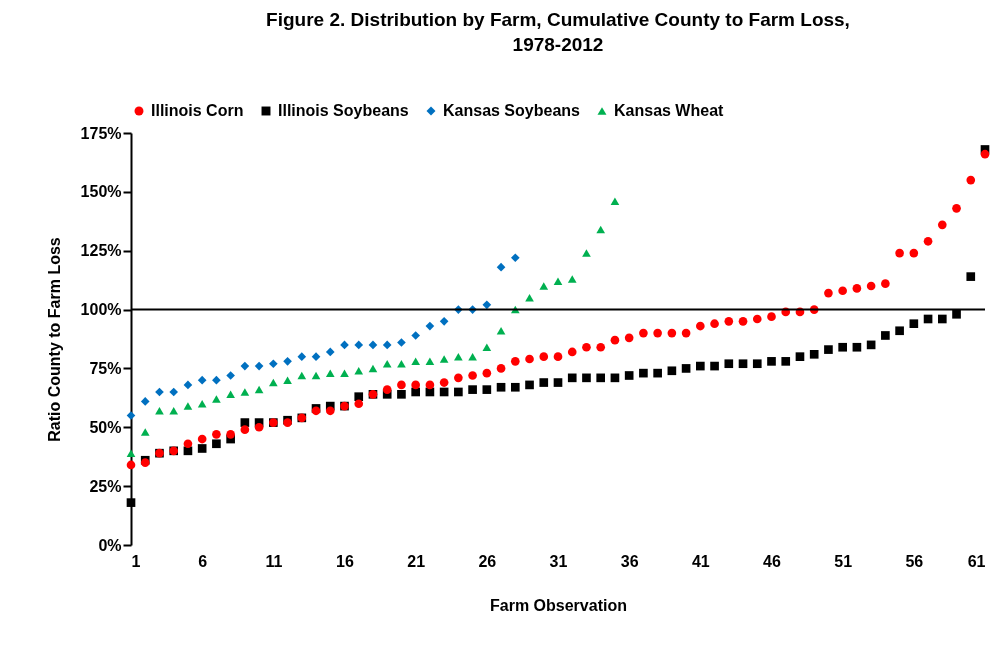  I want to click on legend-label: Kansas Wheat, so click(669, 110).